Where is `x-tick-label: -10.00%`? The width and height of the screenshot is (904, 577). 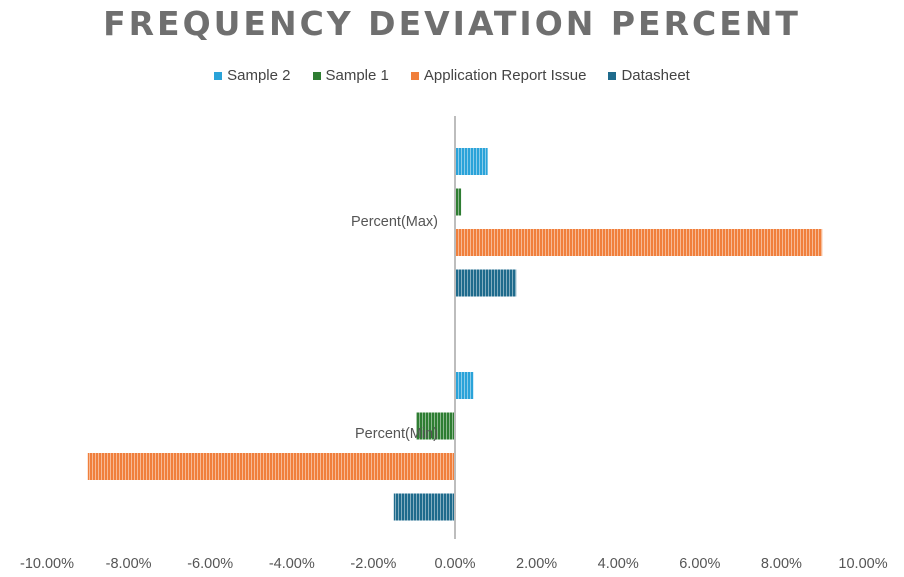 x-tick-label: -10.00% is located at coordinates (47, 564).